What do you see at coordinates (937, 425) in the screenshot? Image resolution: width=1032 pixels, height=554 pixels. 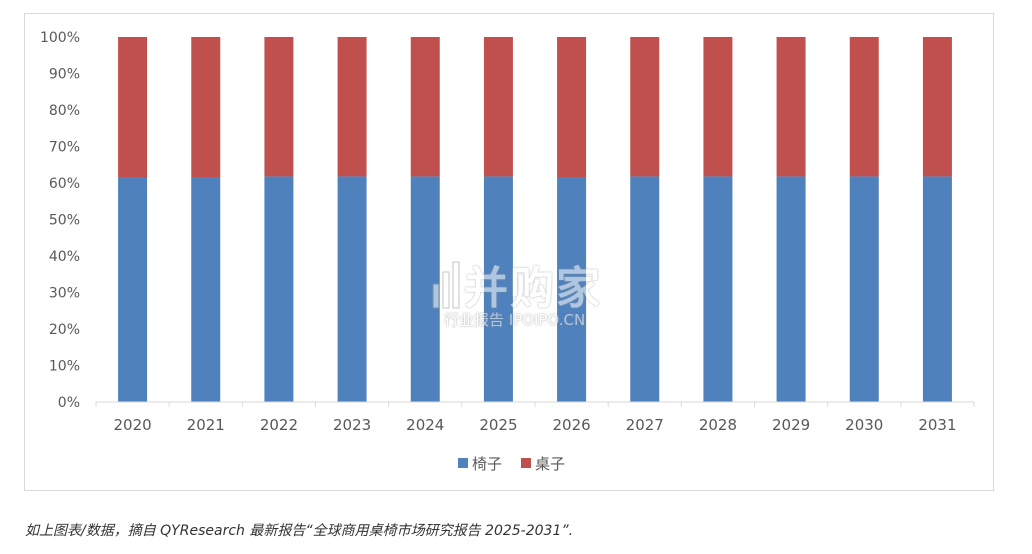 I see `x-tick-label: 2031` at bounding box center [937, 425].